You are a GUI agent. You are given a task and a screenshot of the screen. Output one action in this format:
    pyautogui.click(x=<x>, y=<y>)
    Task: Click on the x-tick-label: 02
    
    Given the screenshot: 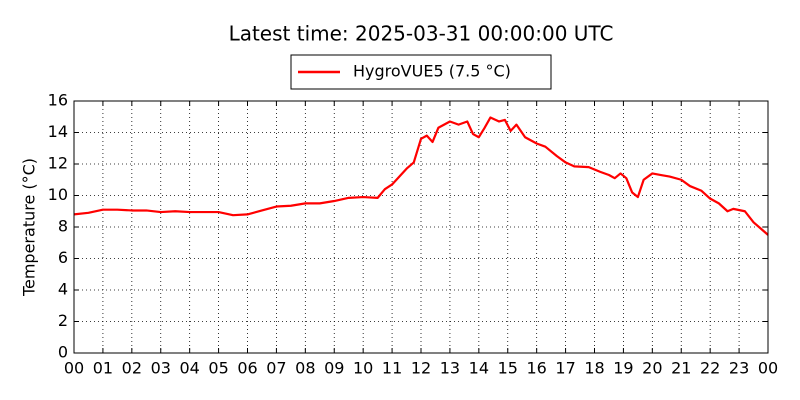 What is the action you would take?
    pyautogui.click(x=132, y=368)
    